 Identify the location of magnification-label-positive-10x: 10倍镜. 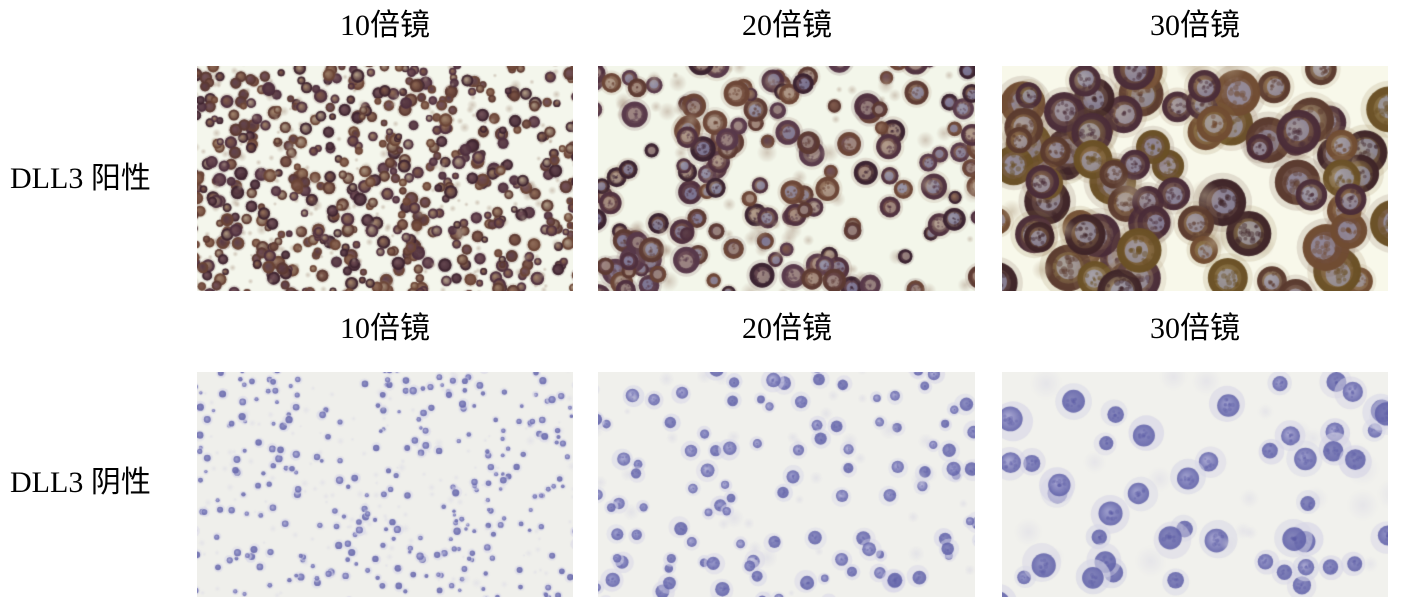
(385, 25).